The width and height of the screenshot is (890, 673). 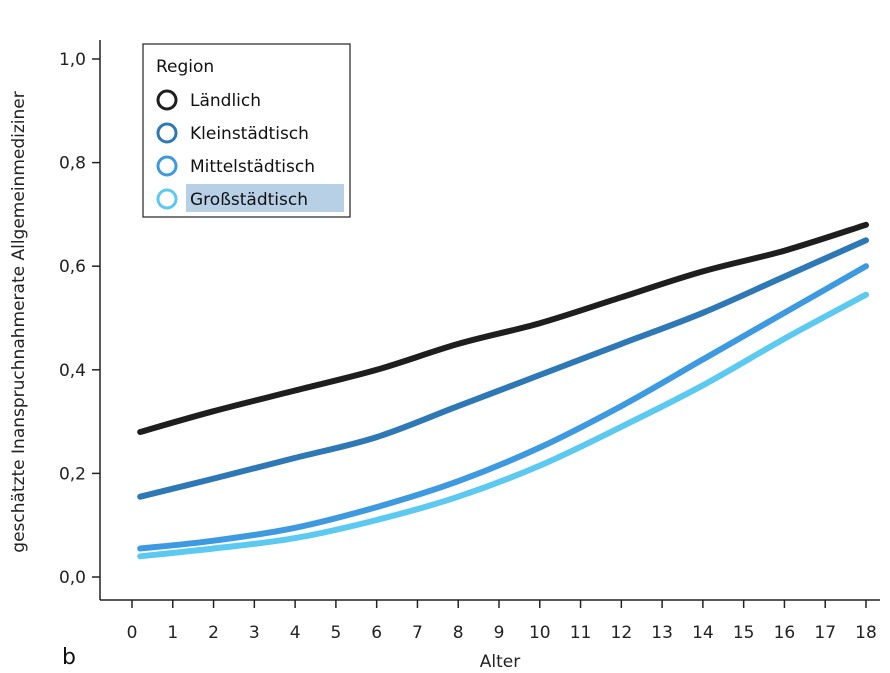 I want to click on legend-label: Kleinstädtisch, so click(x=249, y=134).